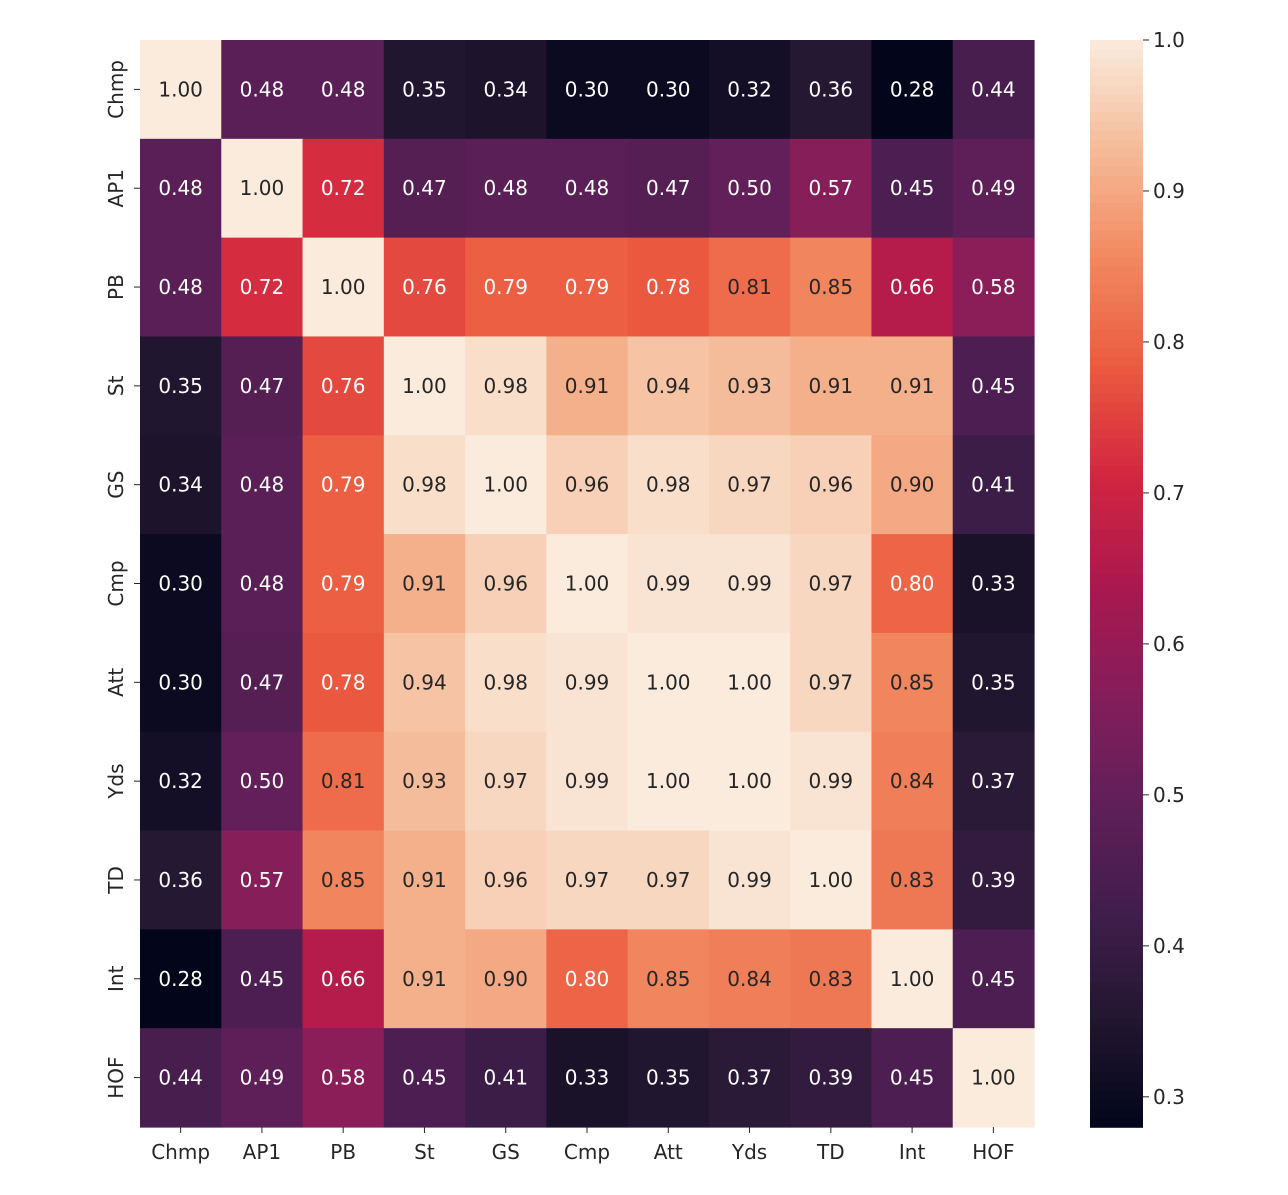 The width and height of the screenshot is (1288, 1195). What do you see at coordinates (912, 287) in the screenshot?
I see `cell-value-label: 0.66` at bounding box center [912, 287].